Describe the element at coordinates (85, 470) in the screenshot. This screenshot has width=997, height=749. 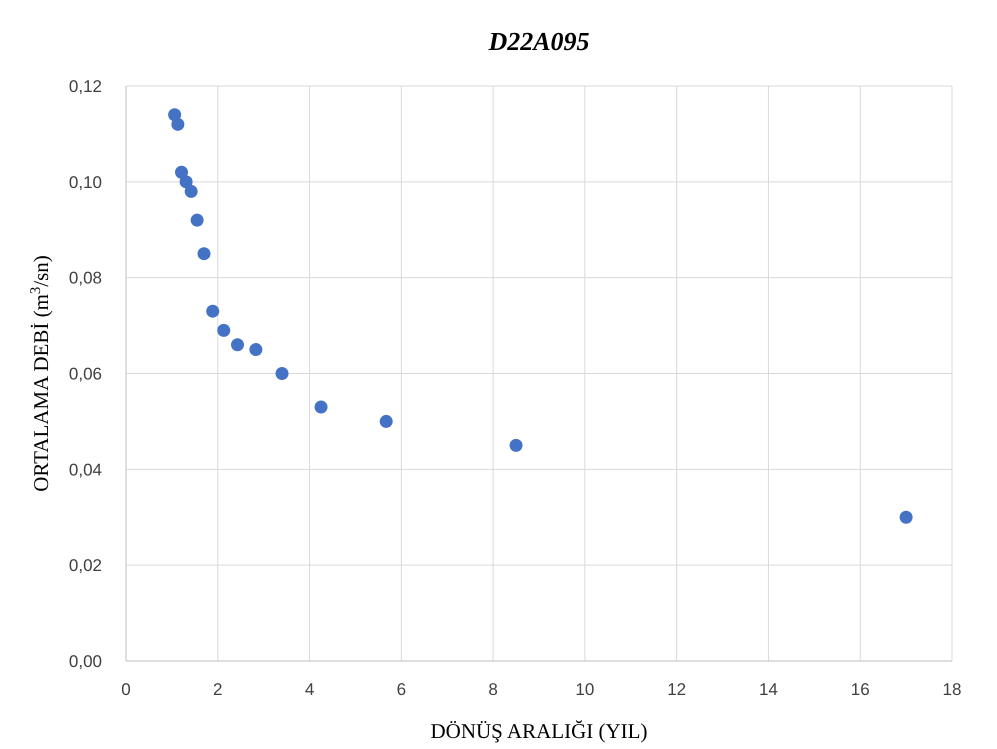
I see `y-tick-label: 0,04` at that location.